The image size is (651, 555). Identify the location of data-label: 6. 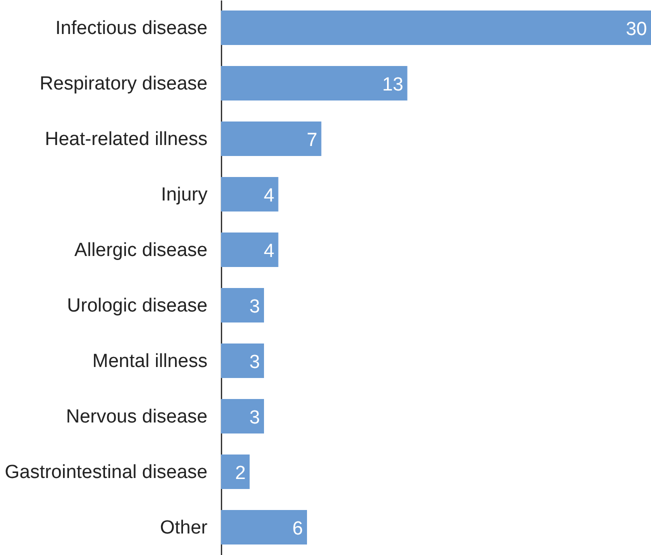
(297, 529).